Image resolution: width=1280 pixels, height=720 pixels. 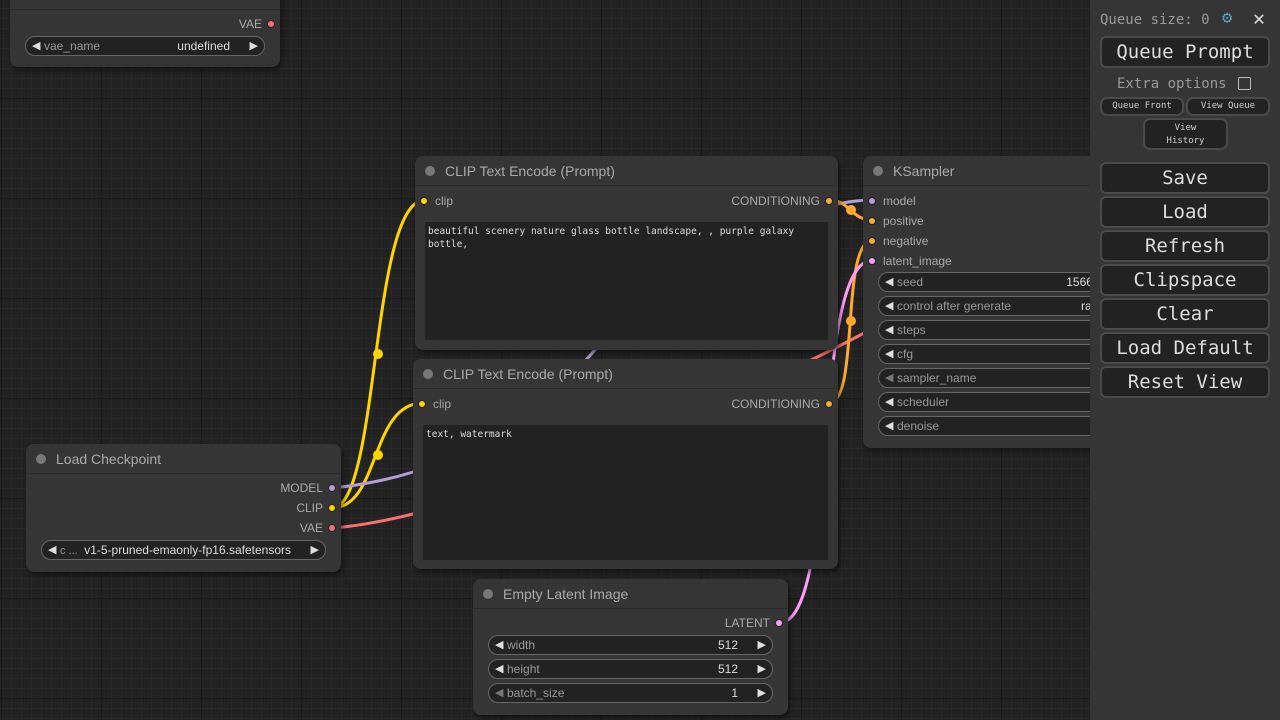 What do you see at coordinates (903, 221) in the screenshot?
I see `slot-label: positive` at bounding box center [903, 221].